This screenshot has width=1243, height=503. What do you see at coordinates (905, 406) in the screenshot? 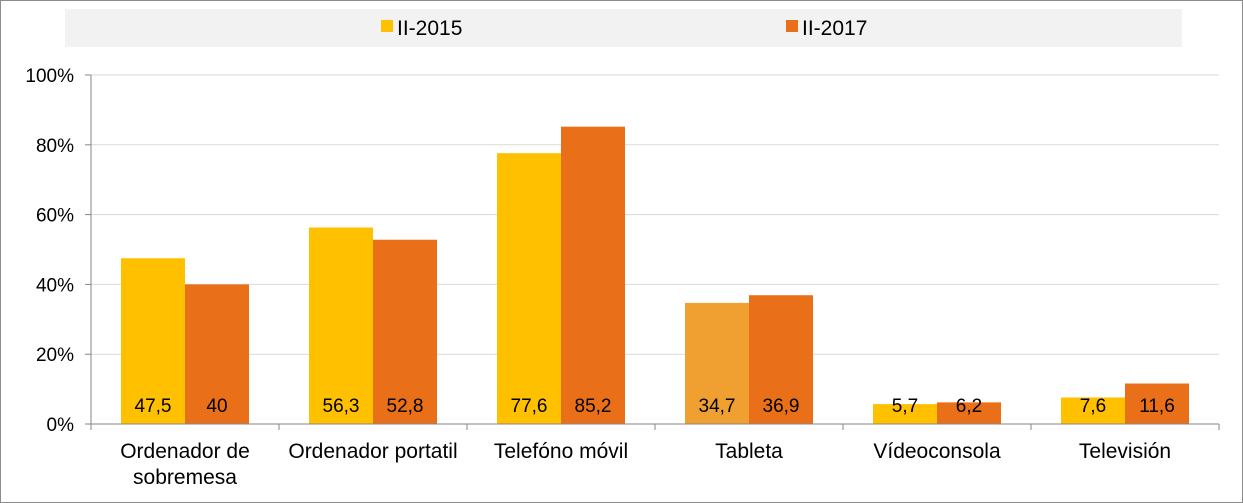
I see `data-label: 5,7` at bounding box center [905, 406].